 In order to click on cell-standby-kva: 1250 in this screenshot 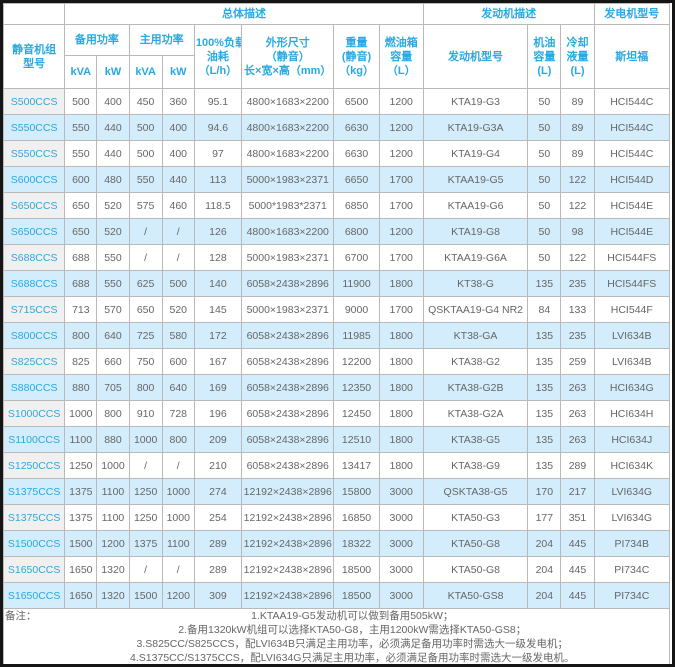, I will do `click(81, 465)`.